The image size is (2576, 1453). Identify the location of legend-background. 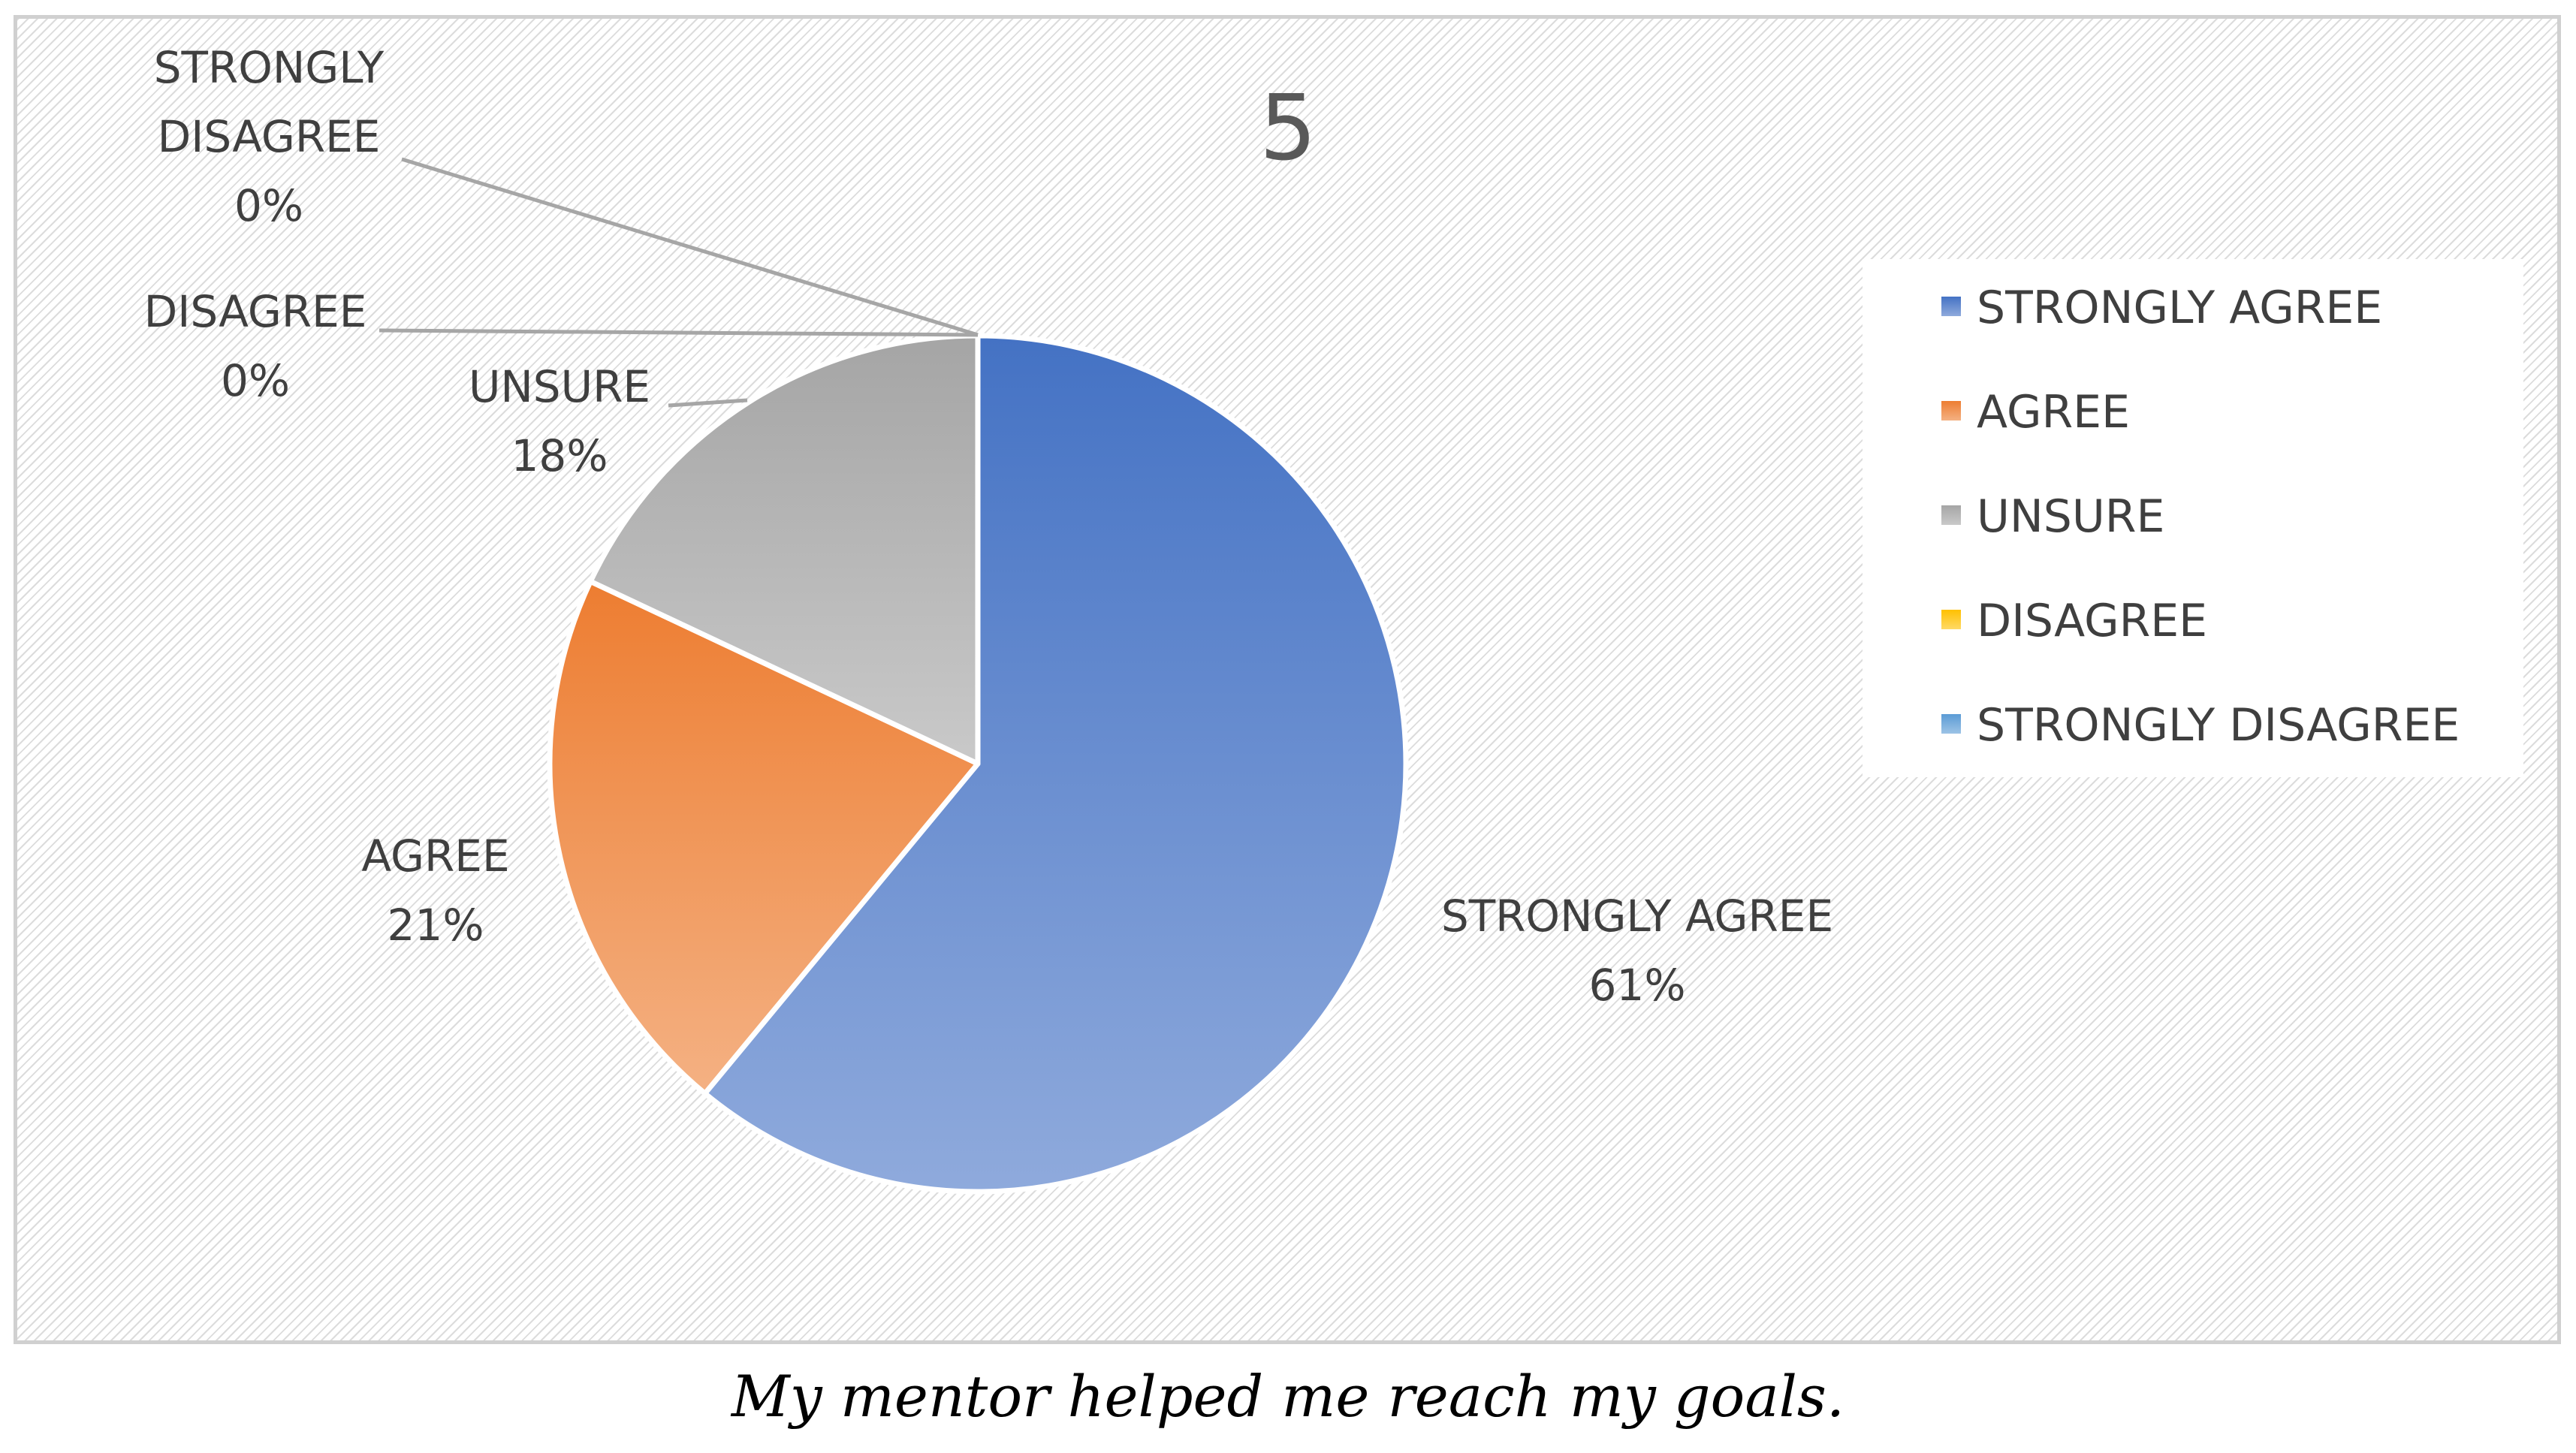
(2193, 518).